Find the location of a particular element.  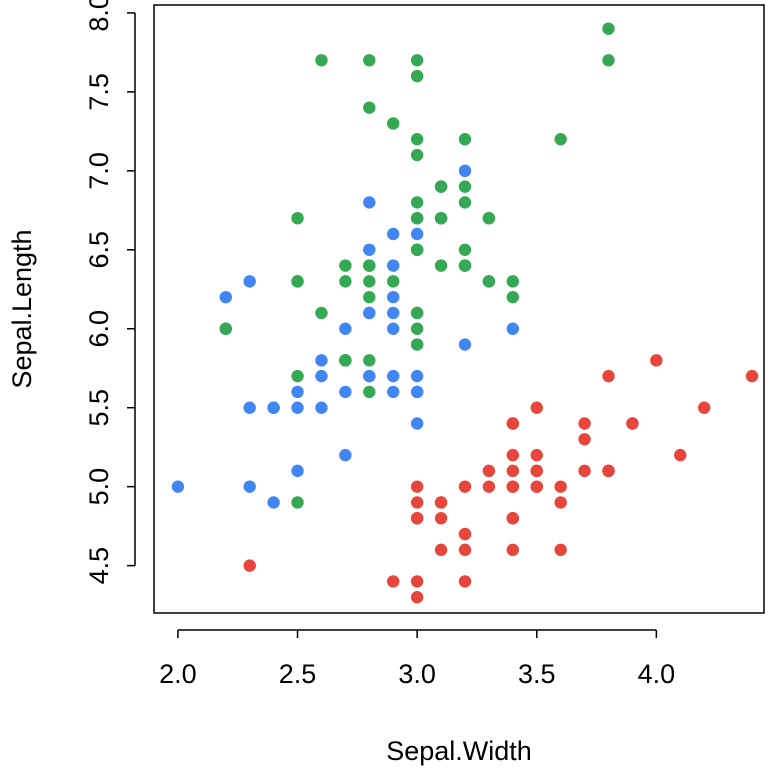

x-tick-label: 2.5 is located at coordinates (298, 674).